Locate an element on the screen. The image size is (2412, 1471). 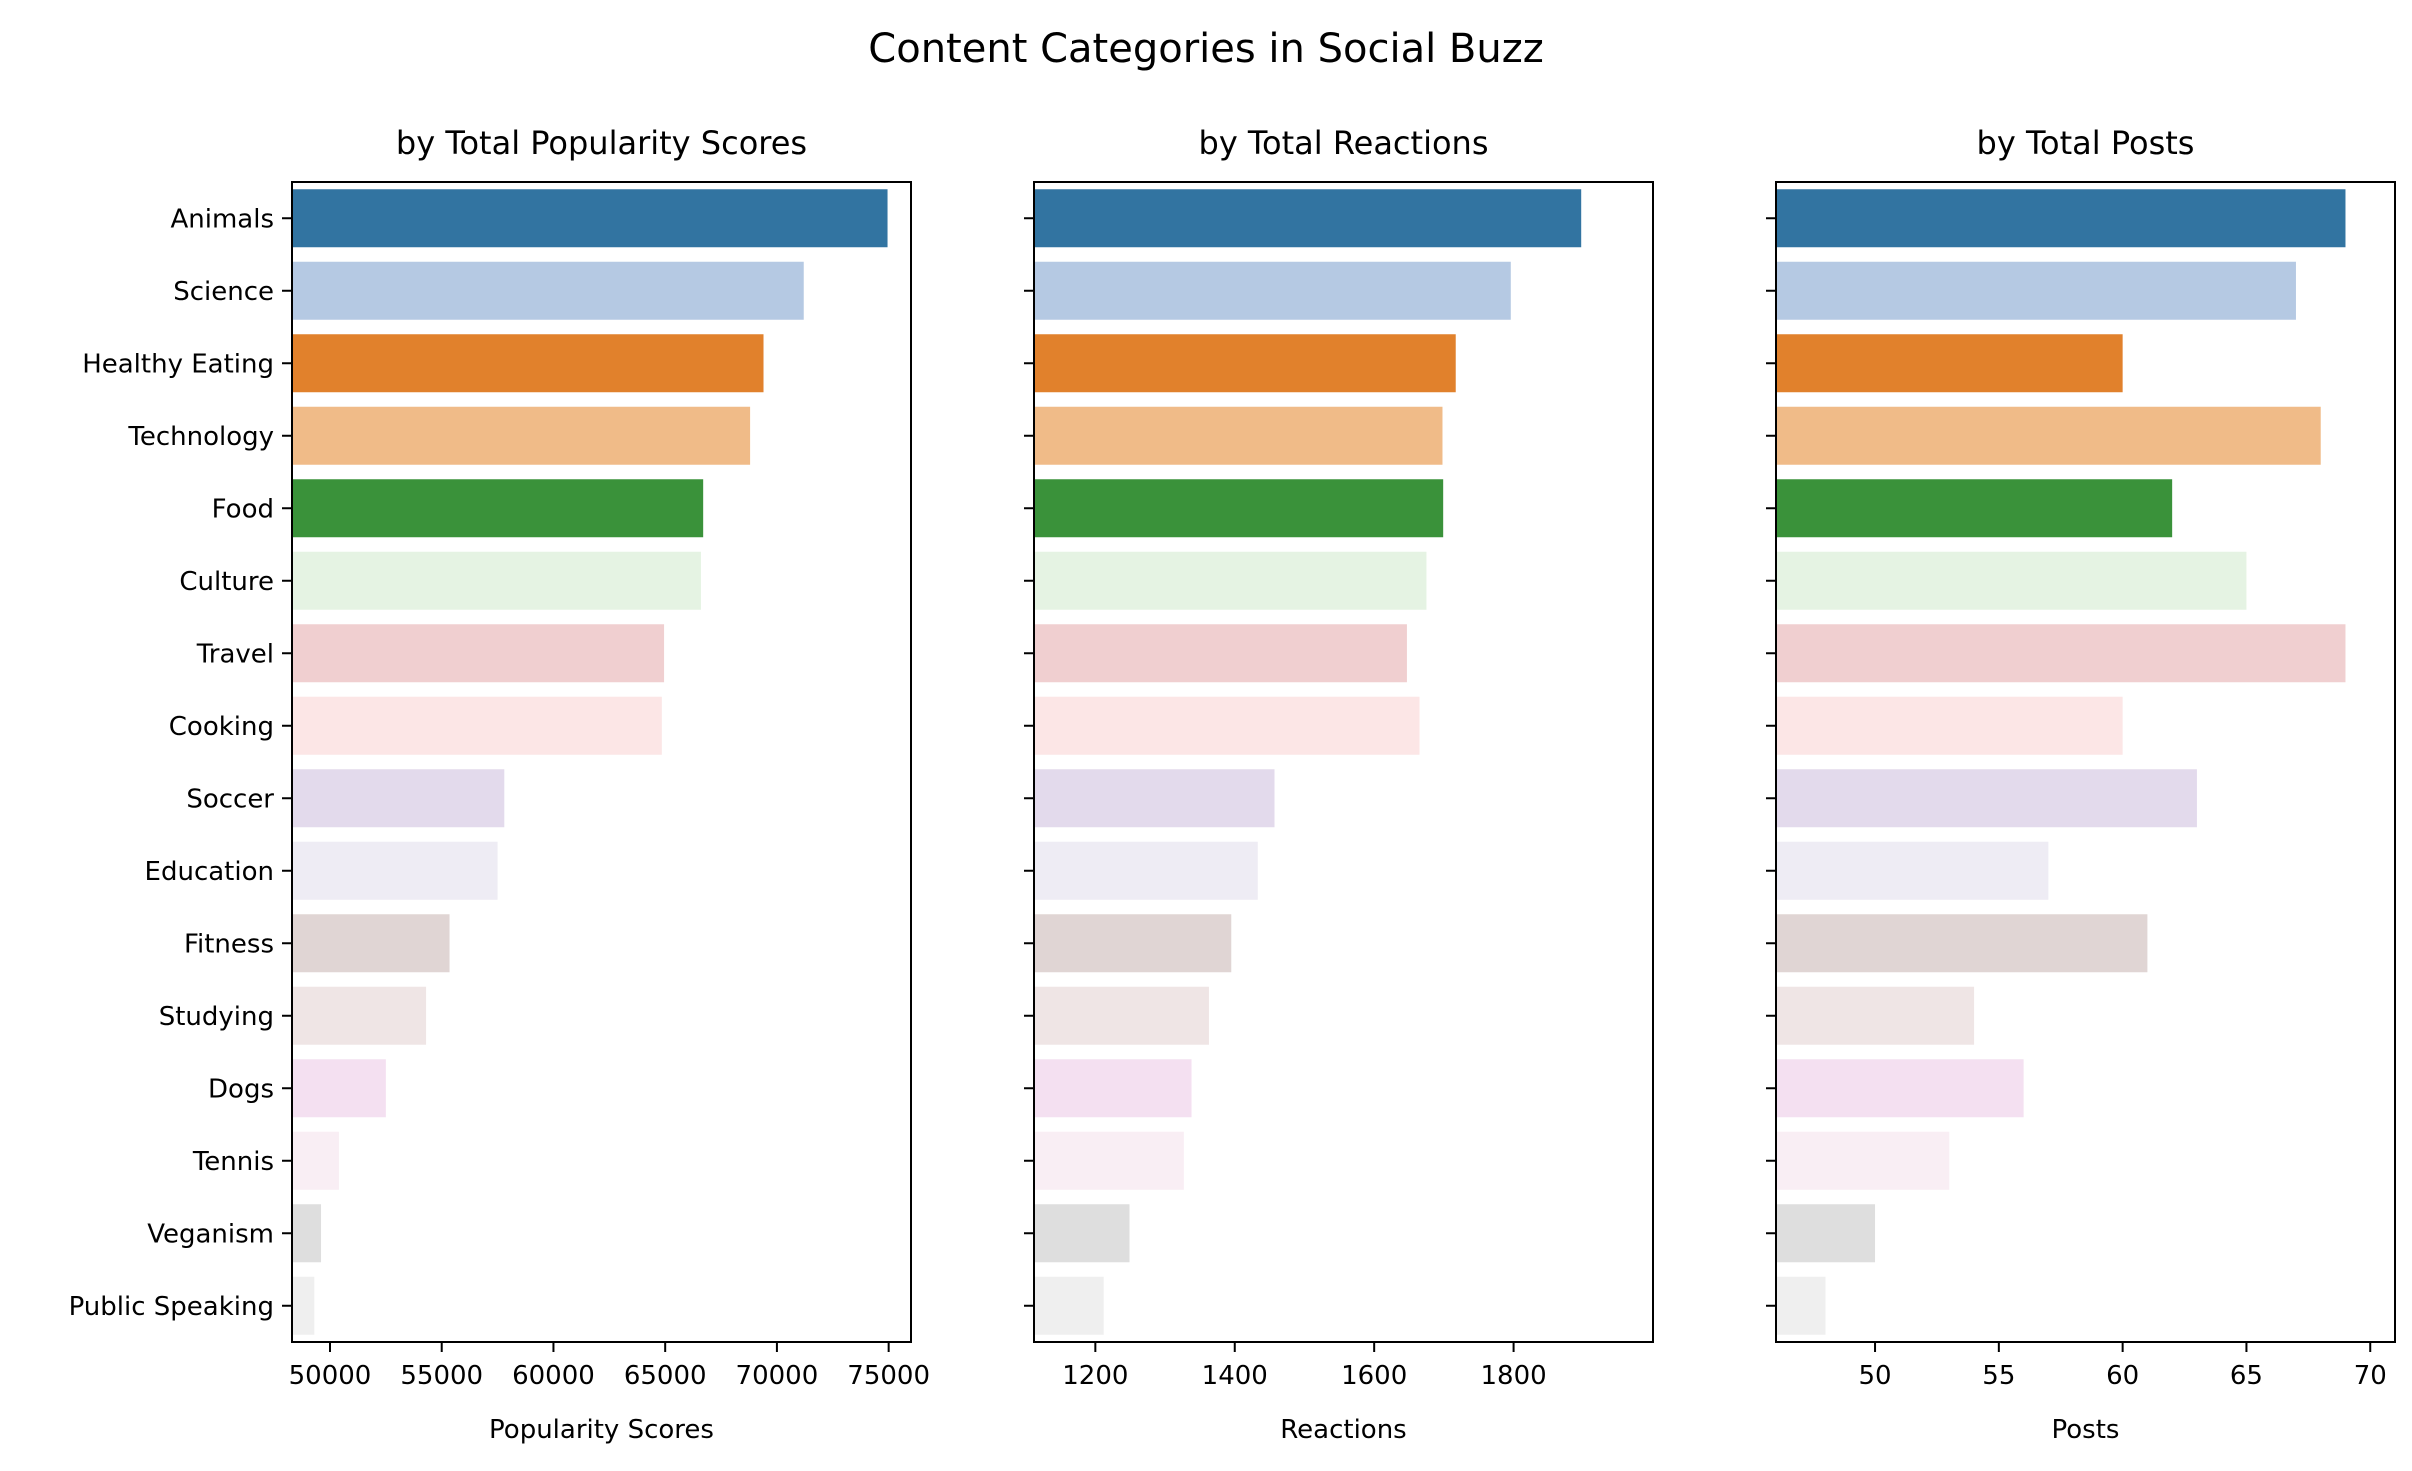
x-tick-label: 1800 is located at coordinates (1513, 1376).